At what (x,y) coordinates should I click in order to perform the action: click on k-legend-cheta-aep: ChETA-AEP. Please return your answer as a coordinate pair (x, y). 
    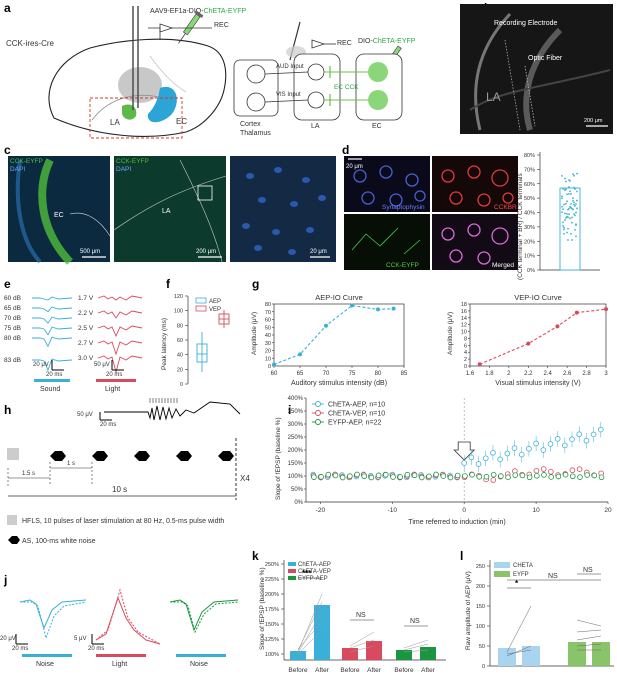
    Looking at the image, I should click on (314, 565).